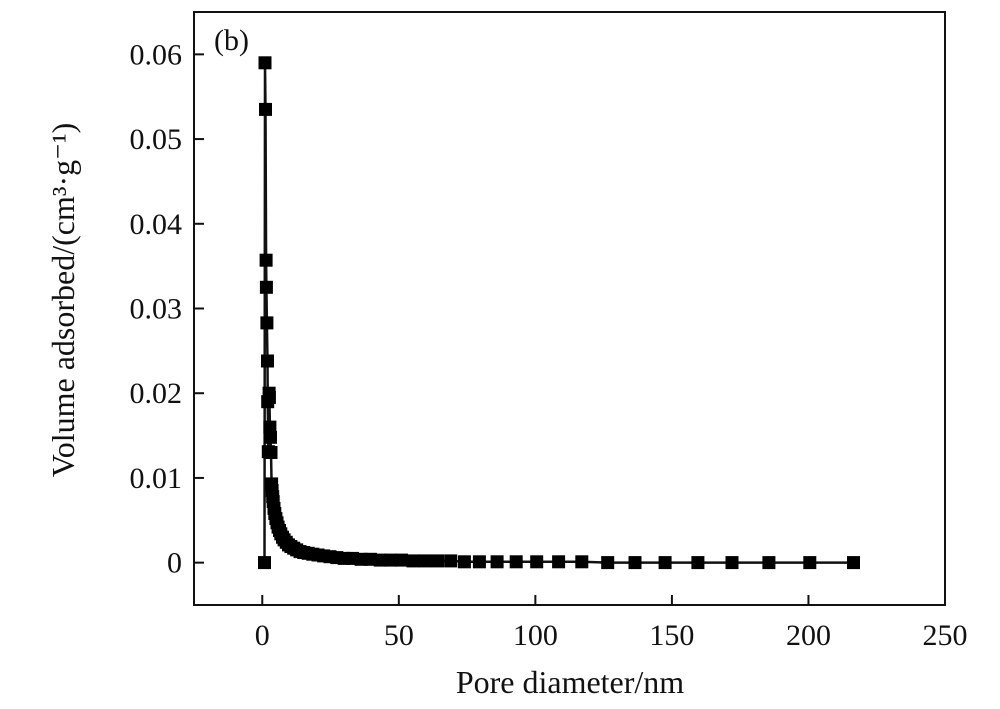  What do you see at coordinates (156, 224) in the screenshot?
I see `y-tick-label: 0.04` at bounding box center [156, 224].